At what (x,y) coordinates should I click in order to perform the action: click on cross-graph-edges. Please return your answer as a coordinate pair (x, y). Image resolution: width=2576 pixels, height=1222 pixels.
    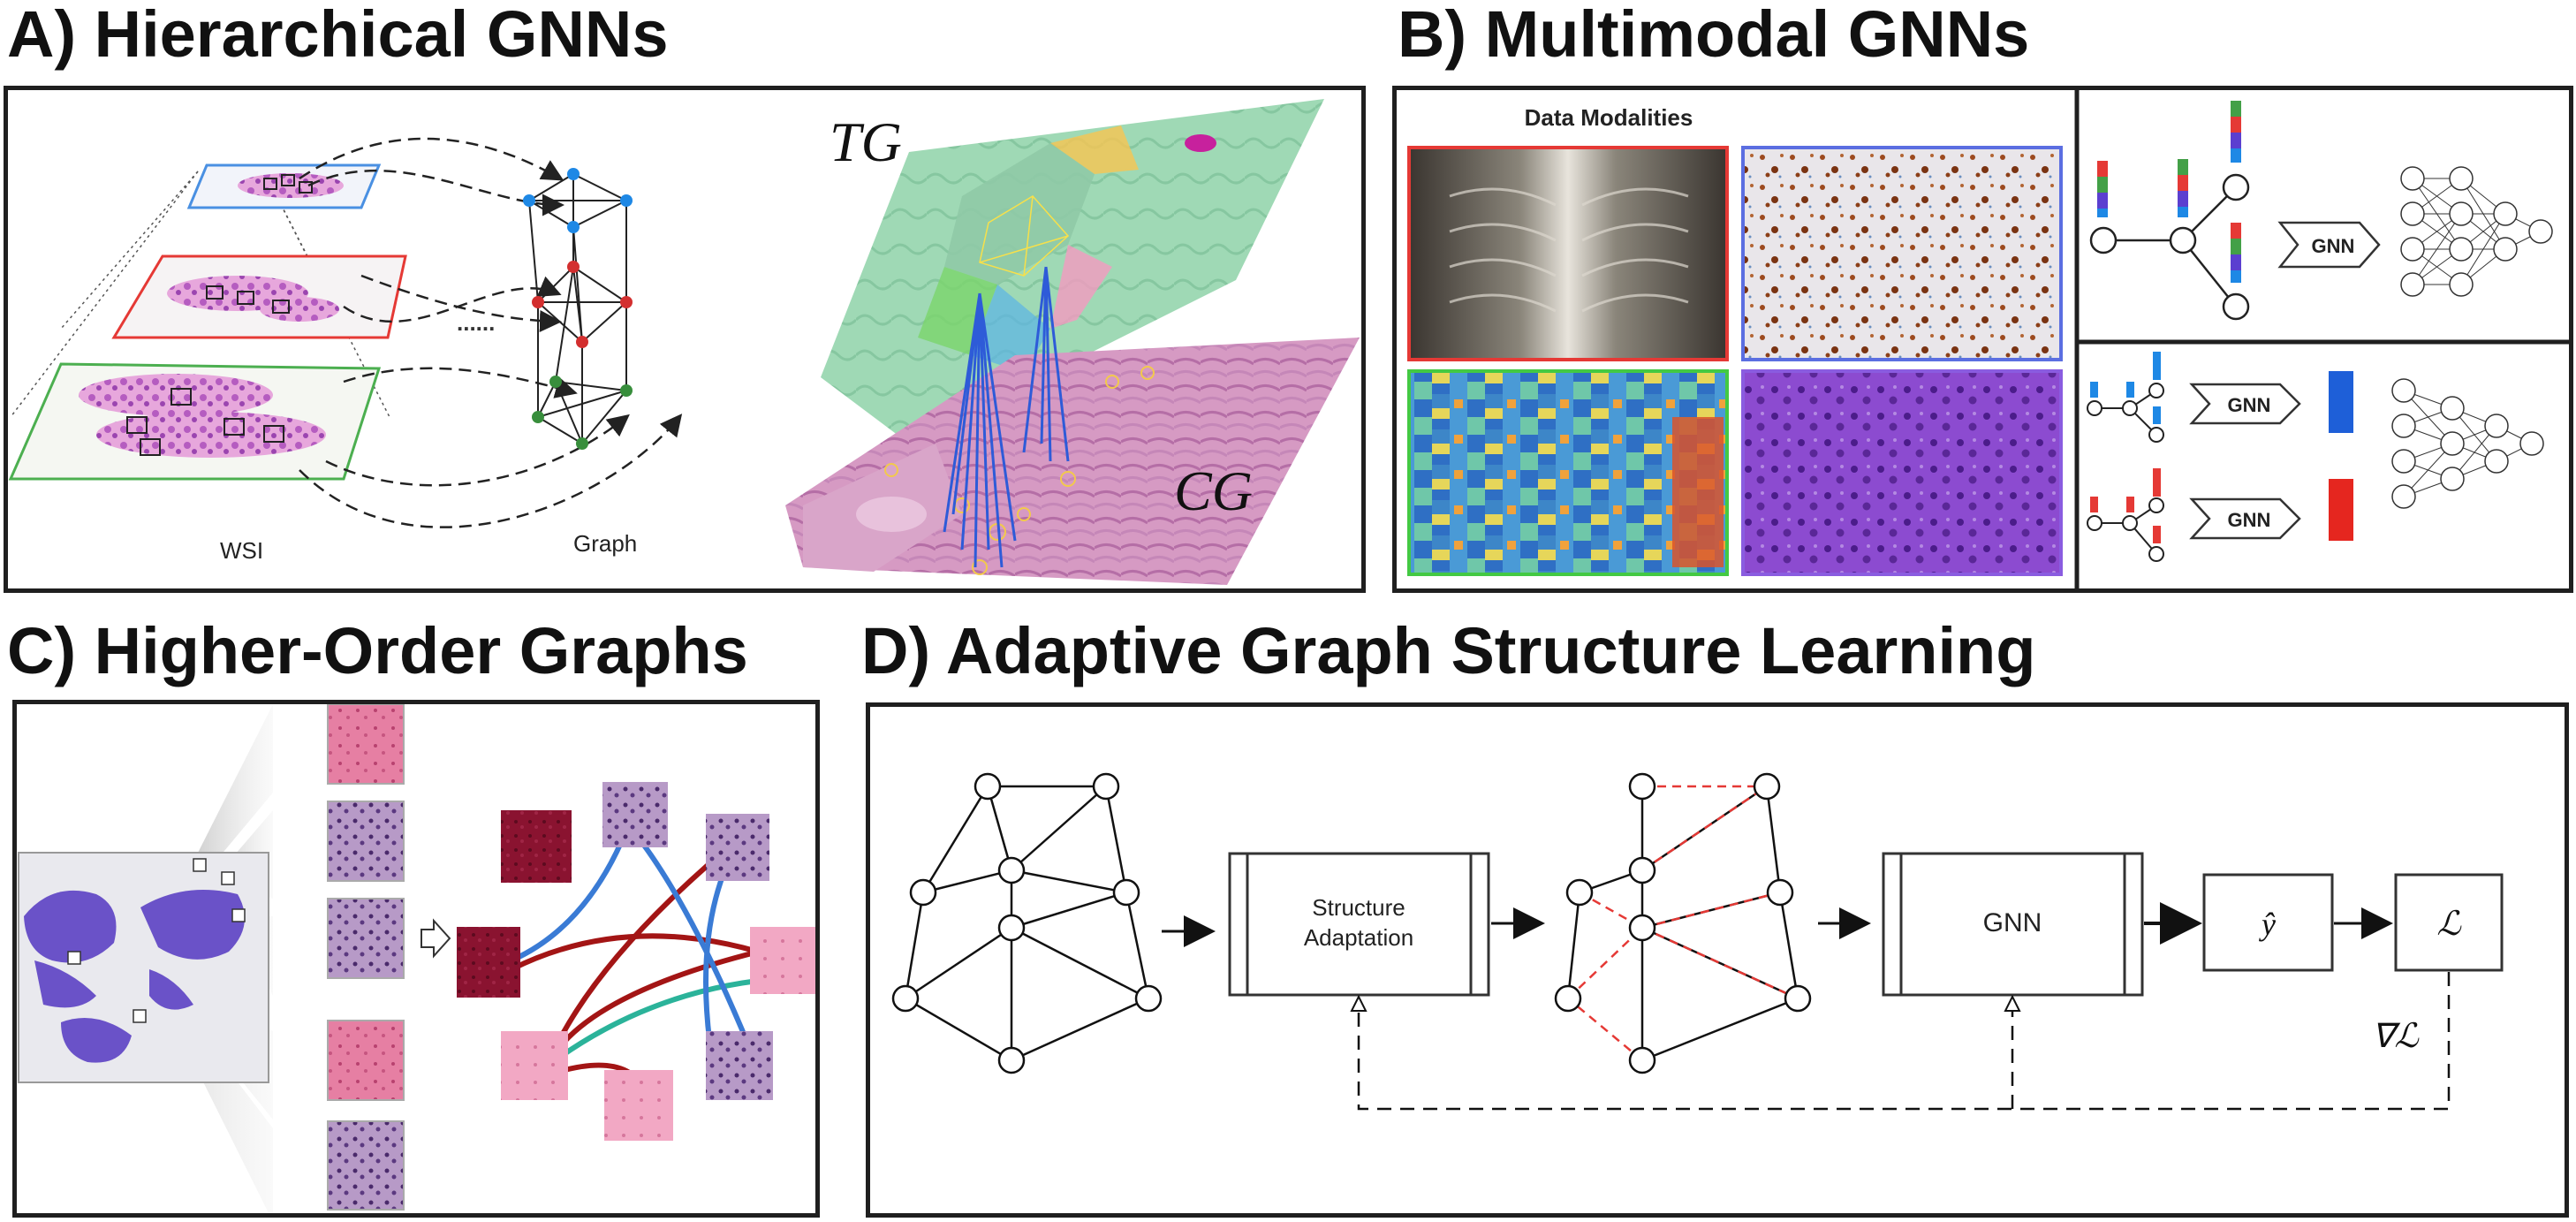
    Looking at the image, I should click on (1006, 417).